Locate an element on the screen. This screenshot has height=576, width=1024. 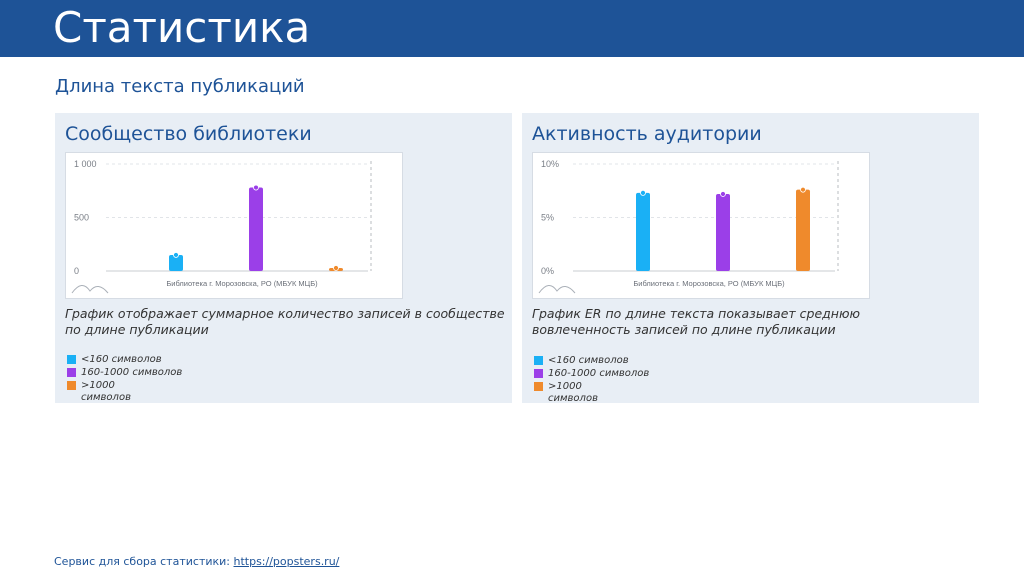
y-tick-label: 500 is located at coordinates (81, 218).